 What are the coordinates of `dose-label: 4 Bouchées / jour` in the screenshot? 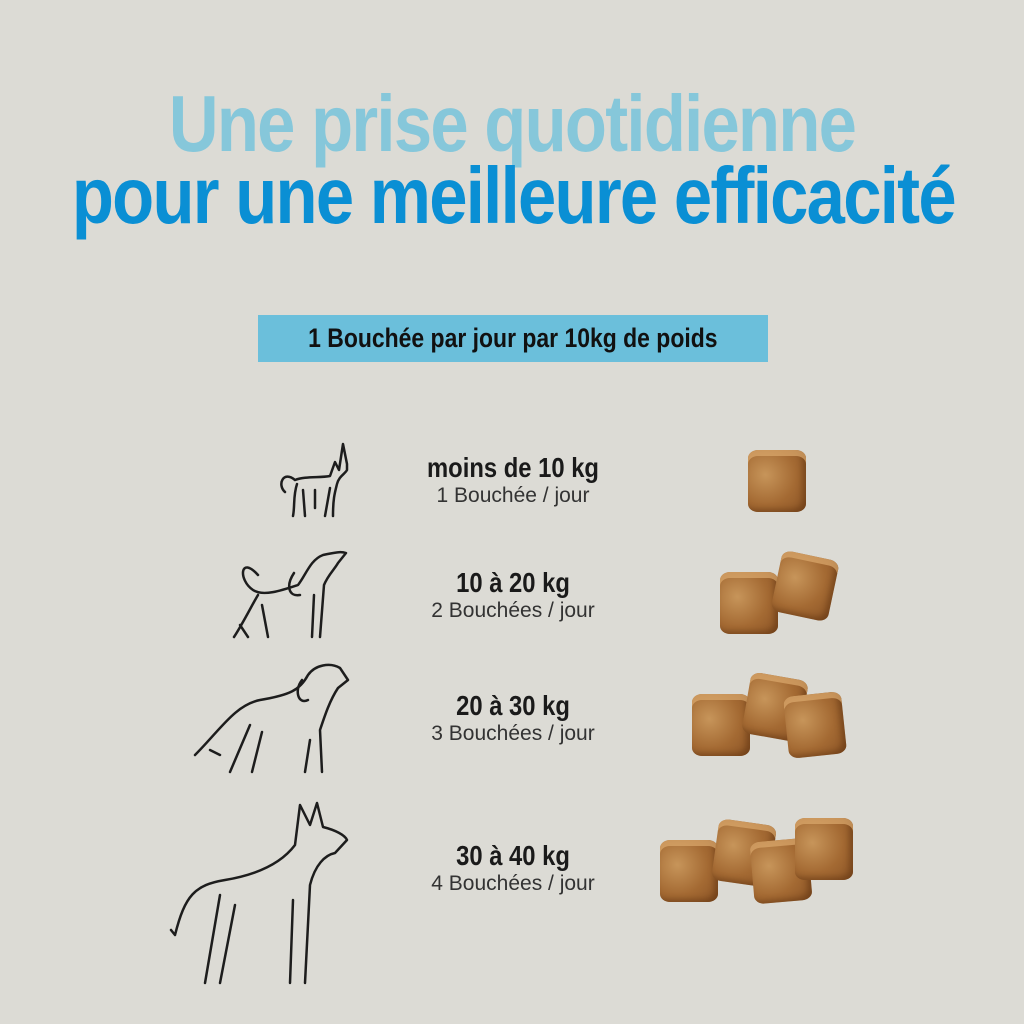 It's located at (513, 883).